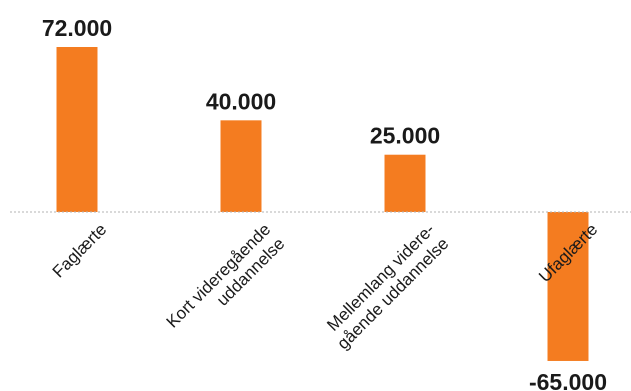 The width and height of the screenshot is (631, 391). What do you see at coordinates (241, 101) in the screenshot?
I see `value-label-1: 40.000` at bounding box center [241, 101].